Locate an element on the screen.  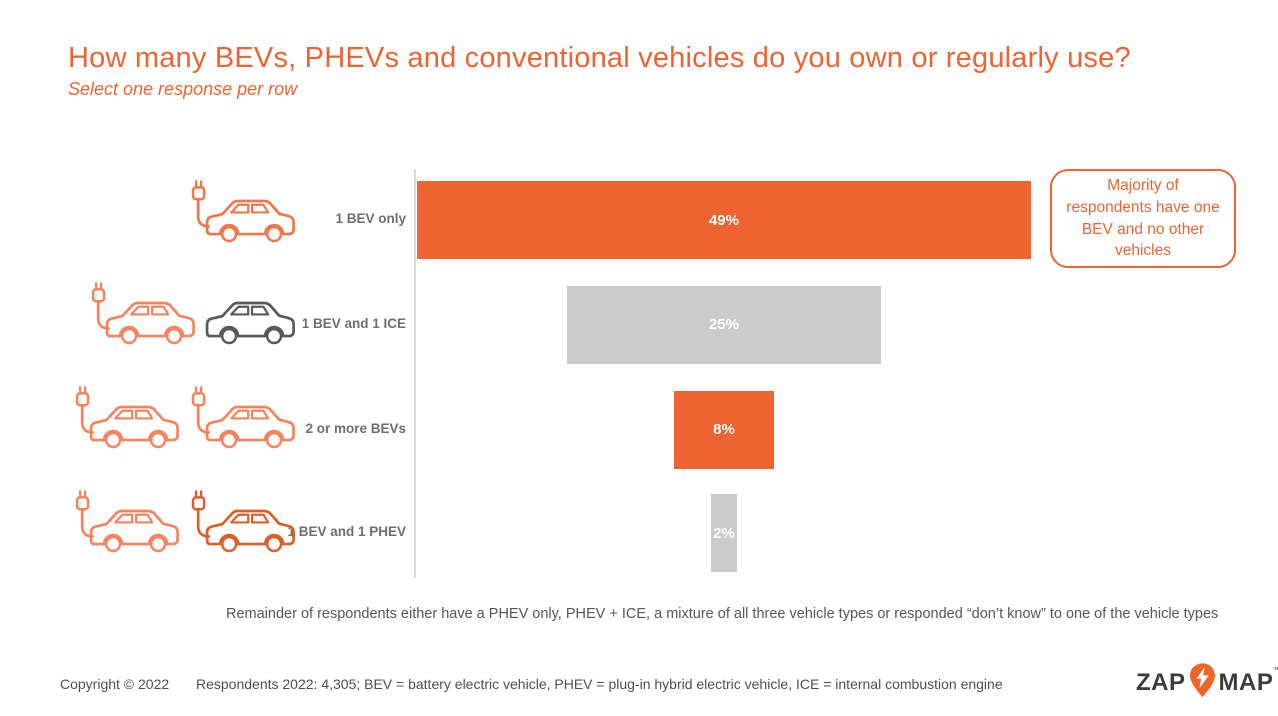
map-pin-lightning-icon is located at coordinates (1202, 683).